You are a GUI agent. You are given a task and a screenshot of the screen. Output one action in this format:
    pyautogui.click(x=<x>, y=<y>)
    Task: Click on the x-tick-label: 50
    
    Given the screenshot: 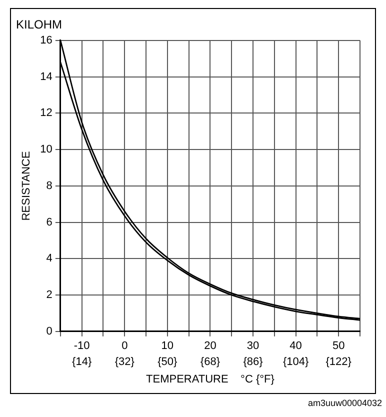 What is the action you would take?
    pyautogui.click(x=338, y=346)
    